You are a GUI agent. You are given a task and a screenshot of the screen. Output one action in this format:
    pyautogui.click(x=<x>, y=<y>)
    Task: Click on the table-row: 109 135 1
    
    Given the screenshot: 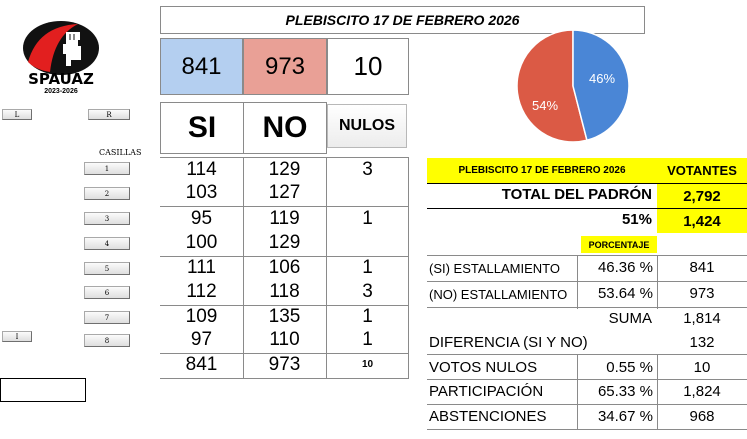 What is the action you would take?
    pyautogui.click(x=284, y=318)
    